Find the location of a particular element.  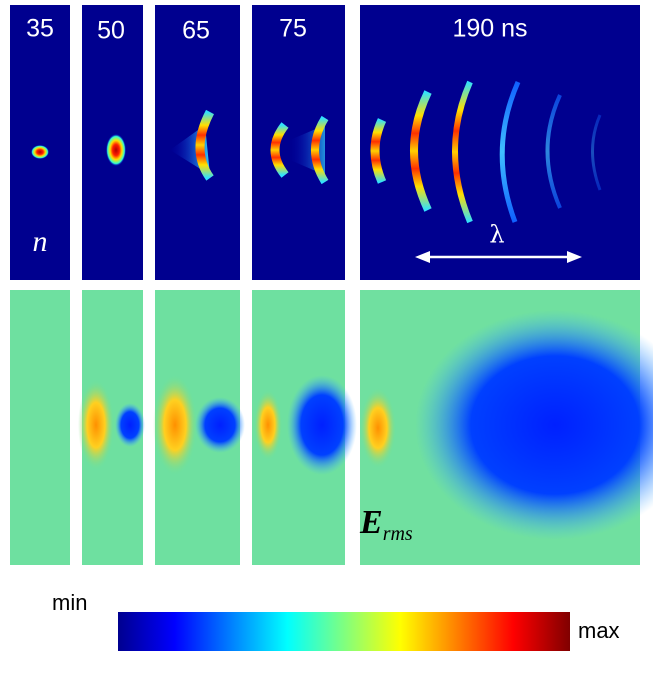

colorbar is located at coordinates (344, 631).